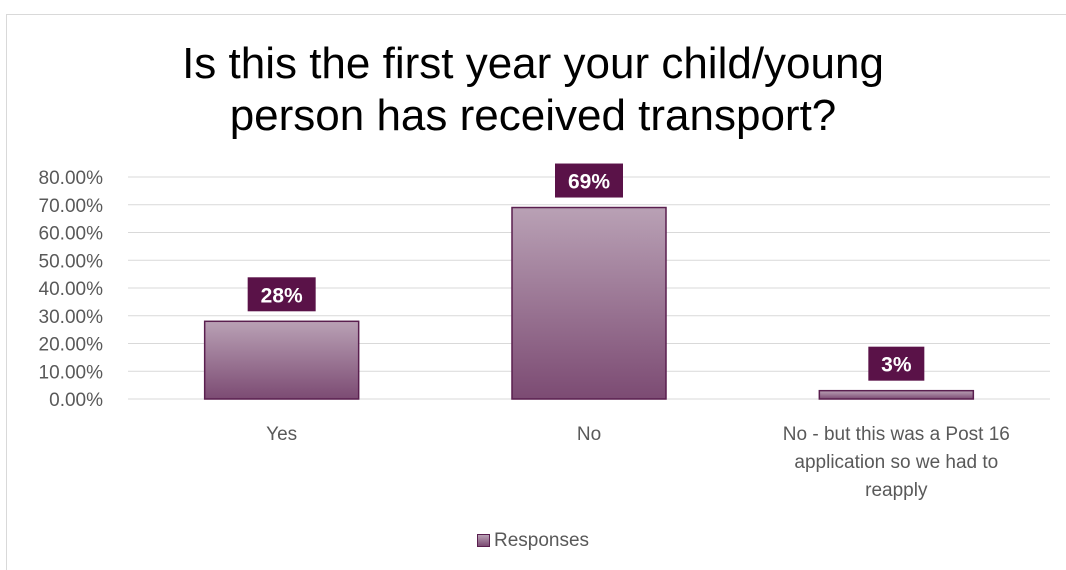 The image size is (1066, 570). I want to click on data-label: 28%, so click(282, 295).